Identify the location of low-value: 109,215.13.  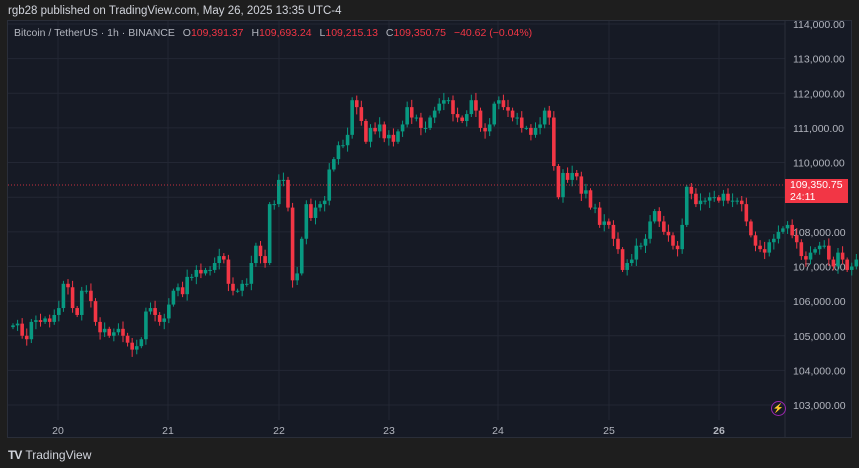
(351, 33).